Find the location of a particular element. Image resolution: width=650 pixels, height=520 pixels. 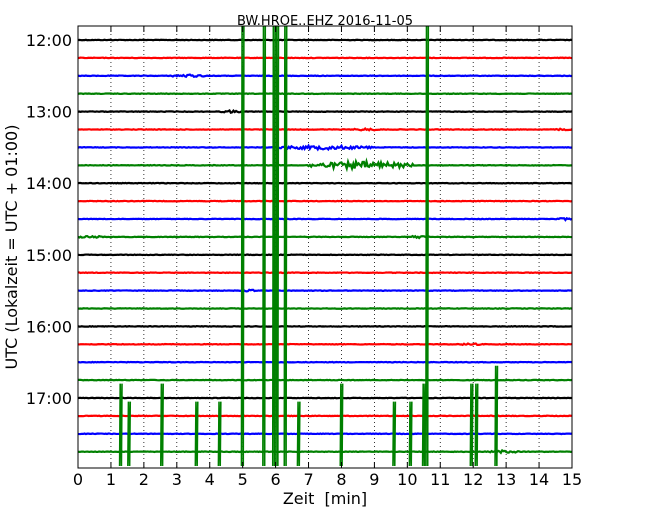

y-tick-label: 14:00 is located at coordinates (49, 183).